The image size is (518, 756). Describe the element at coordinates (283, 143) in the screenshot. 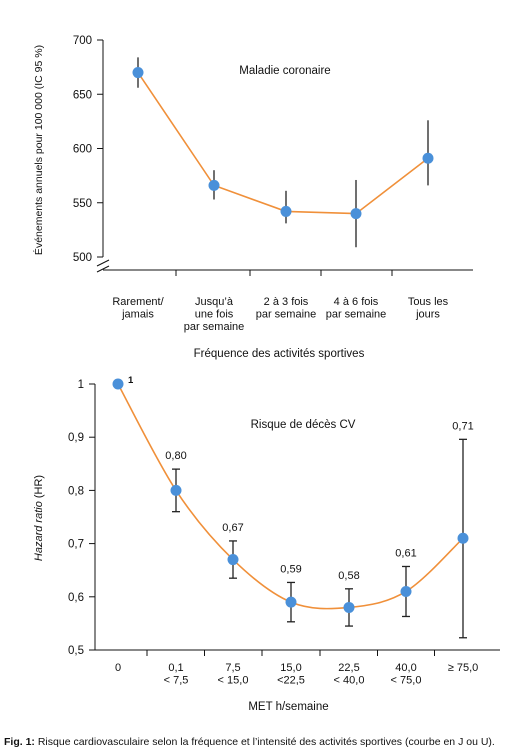

I see `c1-series-line` at that location.